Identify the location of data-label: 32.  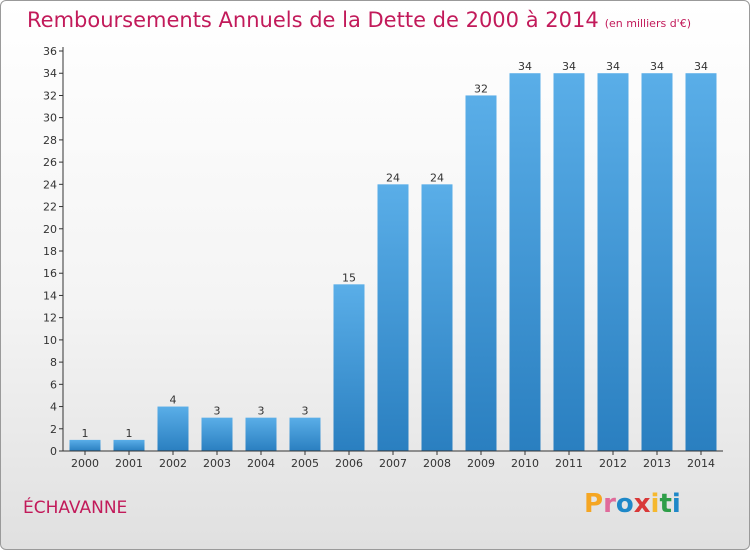
(481, 88).